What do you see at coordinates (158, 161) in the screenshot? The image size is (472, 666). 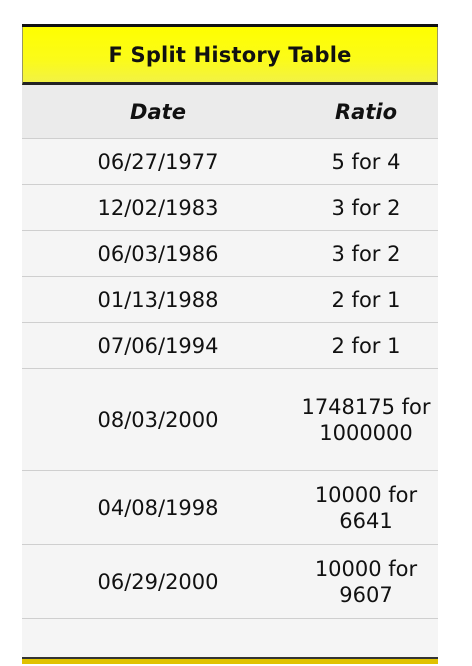 I see `date-cell: 06/27/1977` at bounding box center [158, 161].